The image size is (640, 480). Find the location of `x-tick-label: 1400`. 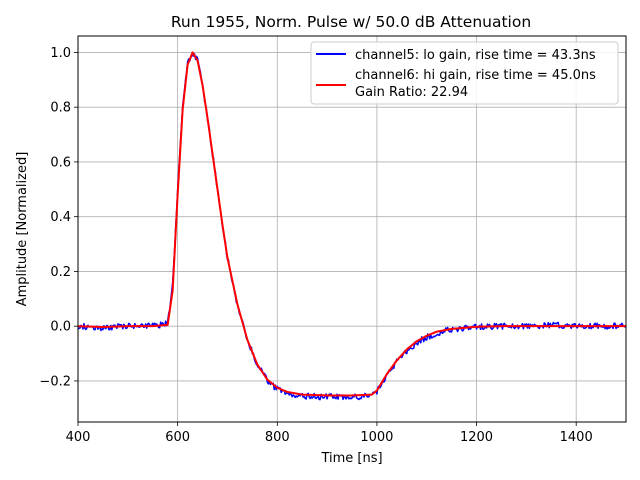

x-tick-label: 1400 is located at coordinates (576, 437).